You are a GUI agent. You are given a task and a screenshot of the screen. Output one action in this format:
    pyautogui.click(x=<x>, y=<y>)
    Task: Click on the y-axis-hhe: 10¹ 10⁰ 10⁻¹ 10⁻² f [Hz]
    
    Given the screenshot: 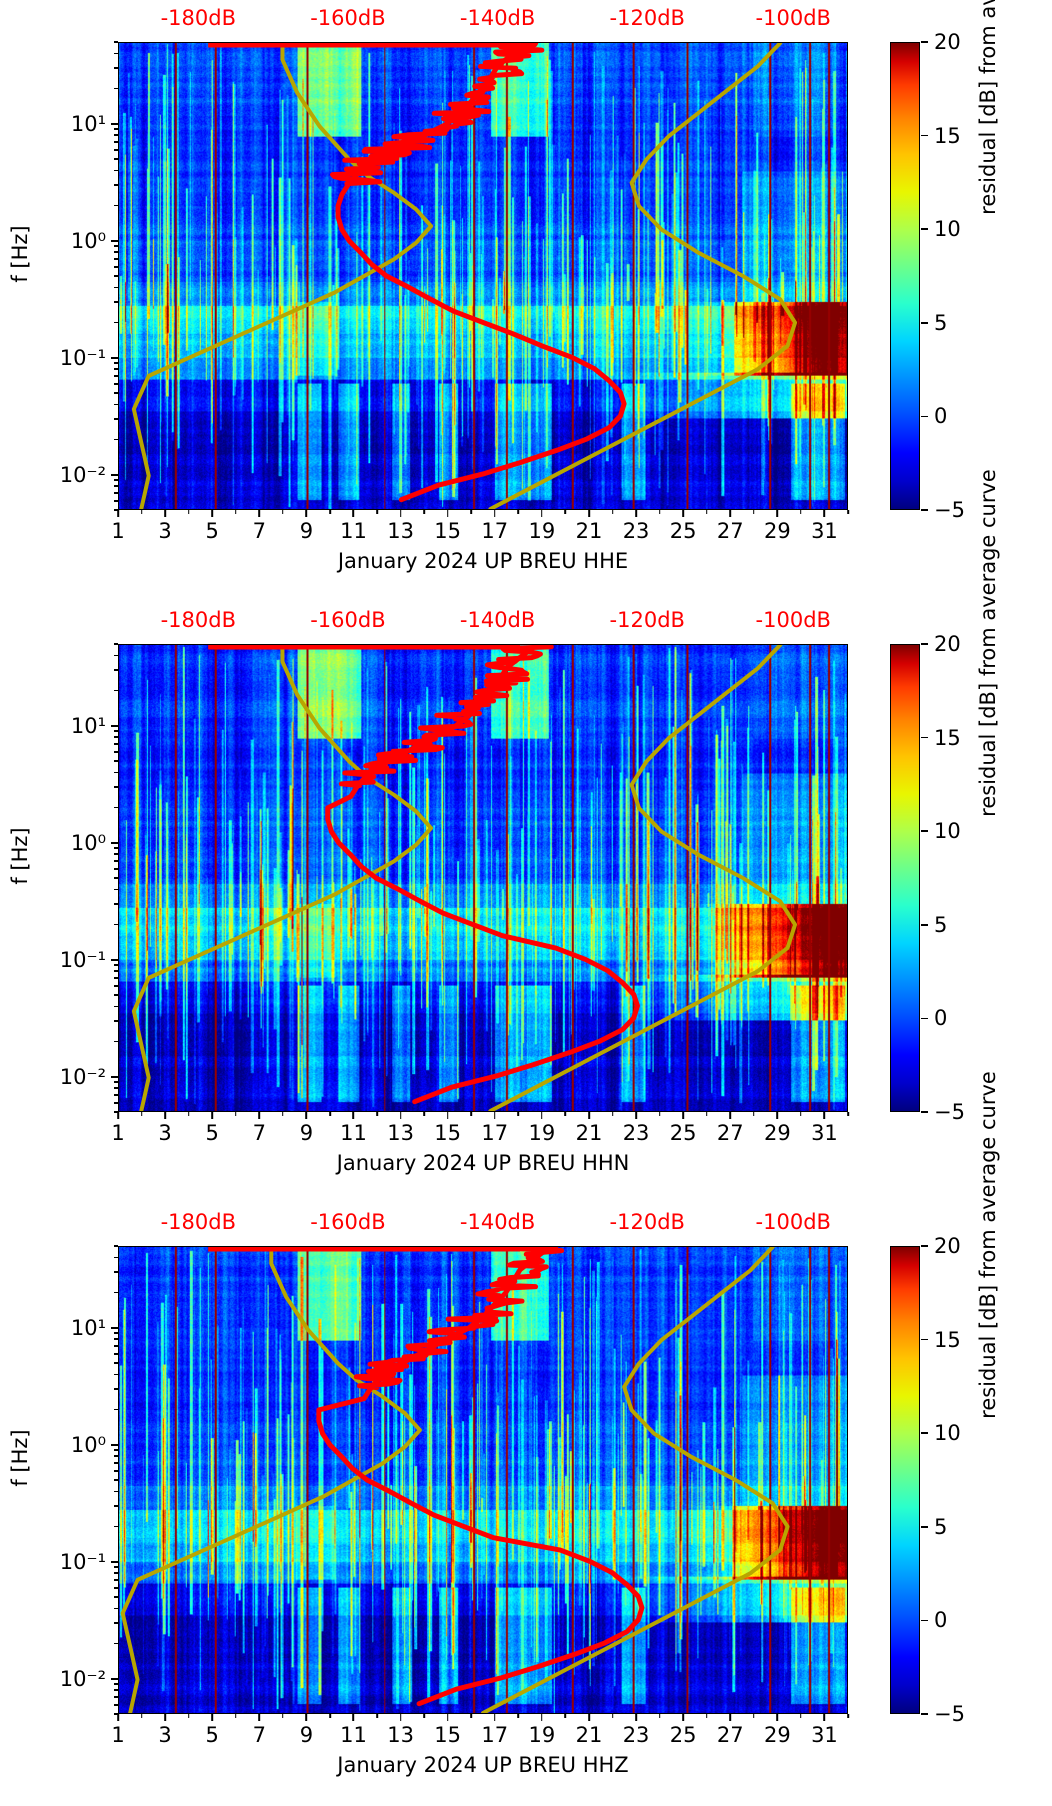 What is the action you would take?
    pyautogui.click(x=59, y=276)
    